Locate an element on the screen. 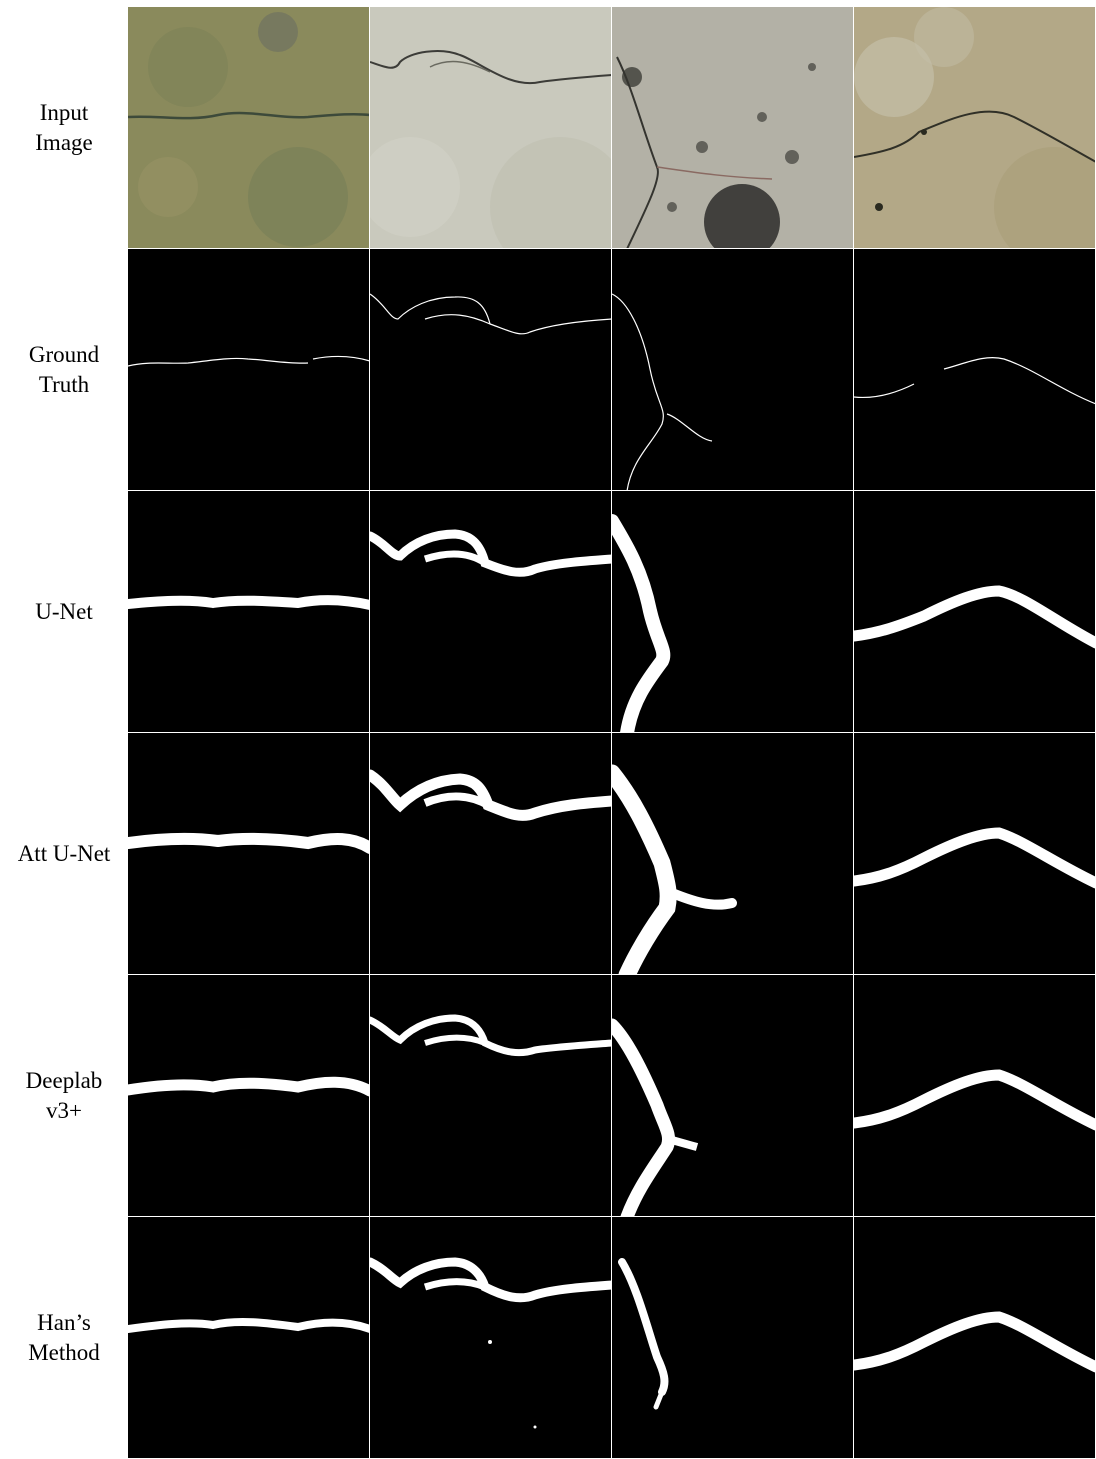 The width and height of the screenshot is (1096, 1459). row-label-unet: U-Net is located at coordinates (64, 611).